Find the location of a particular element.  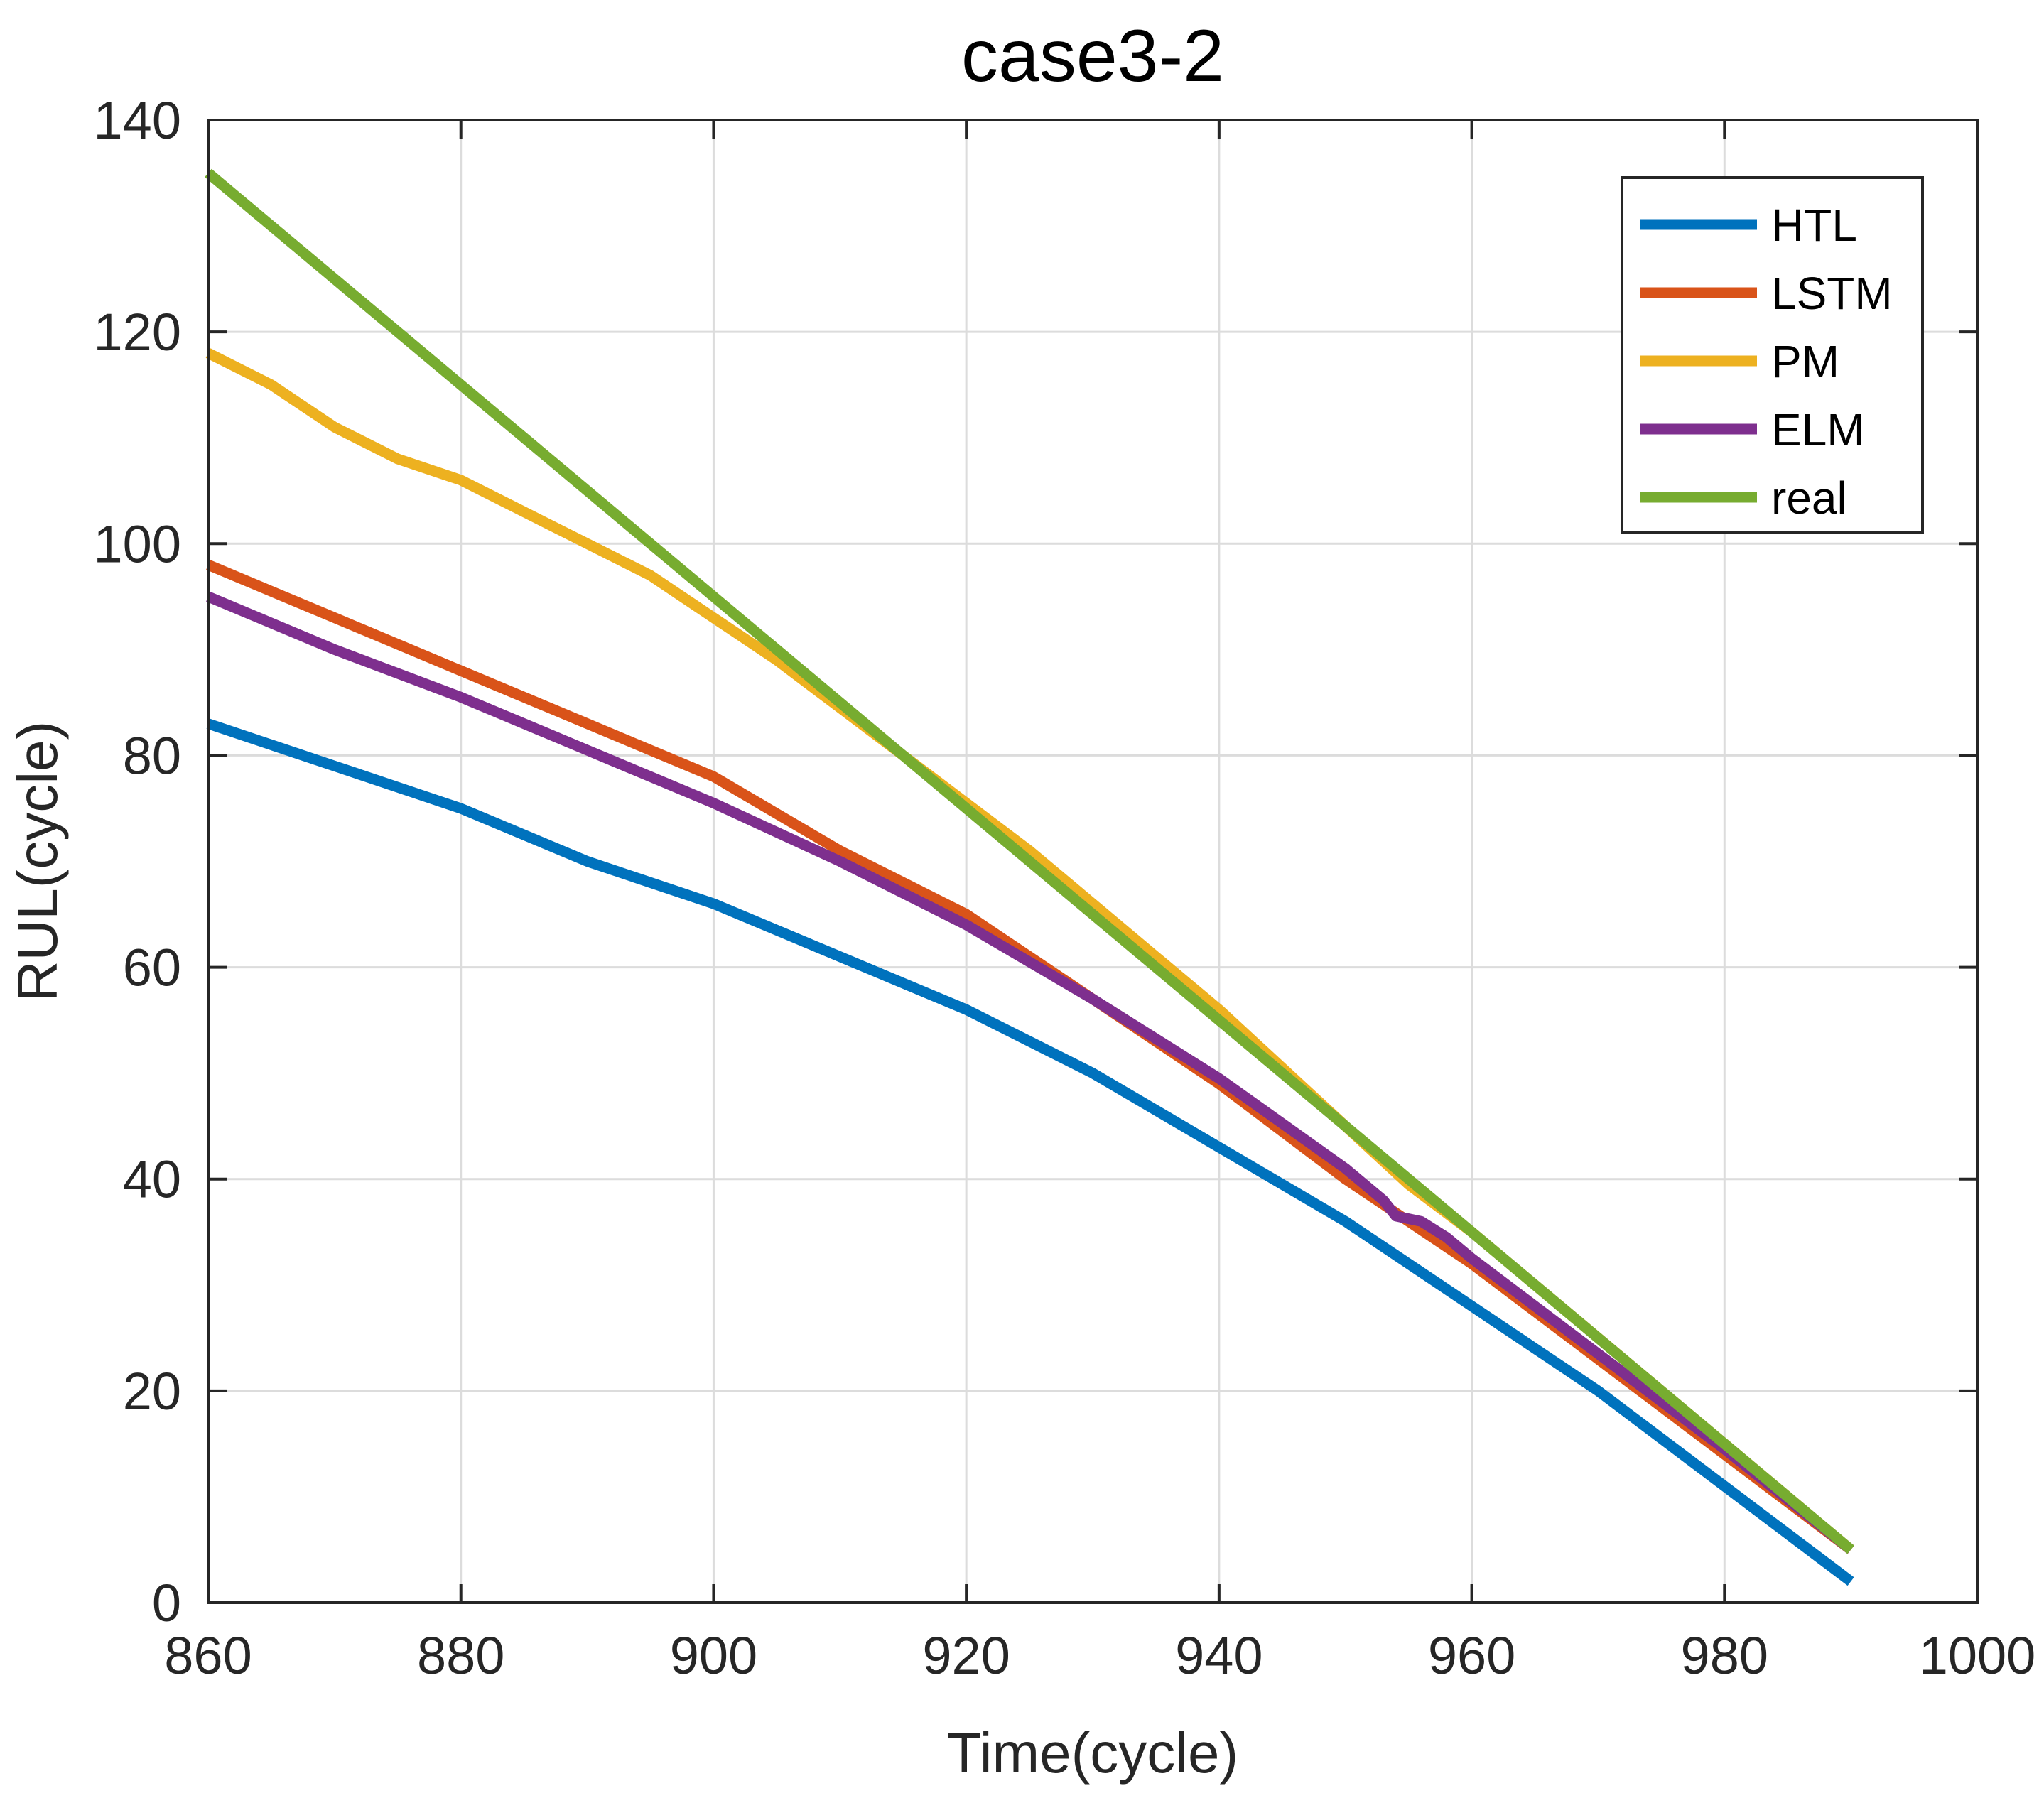

y-tick-label: 20 is located at coordinates (152, 1392).